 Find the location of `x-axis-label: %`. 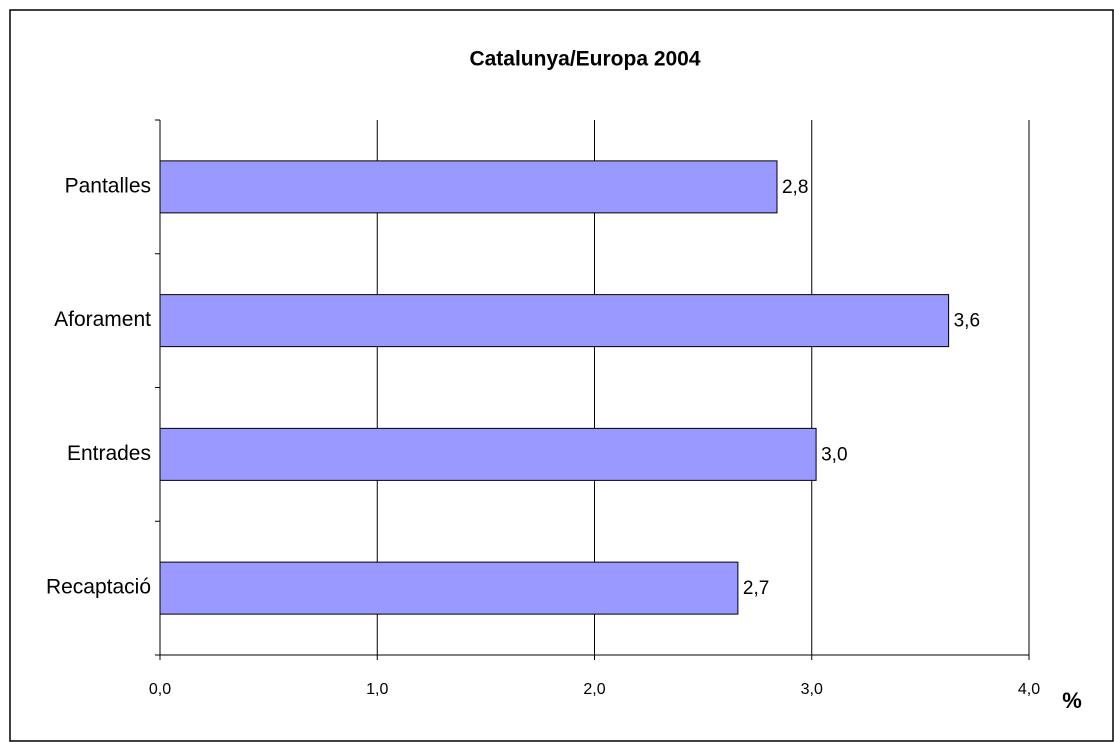

x-axis-label: % is located at coordinates (1072, 700).